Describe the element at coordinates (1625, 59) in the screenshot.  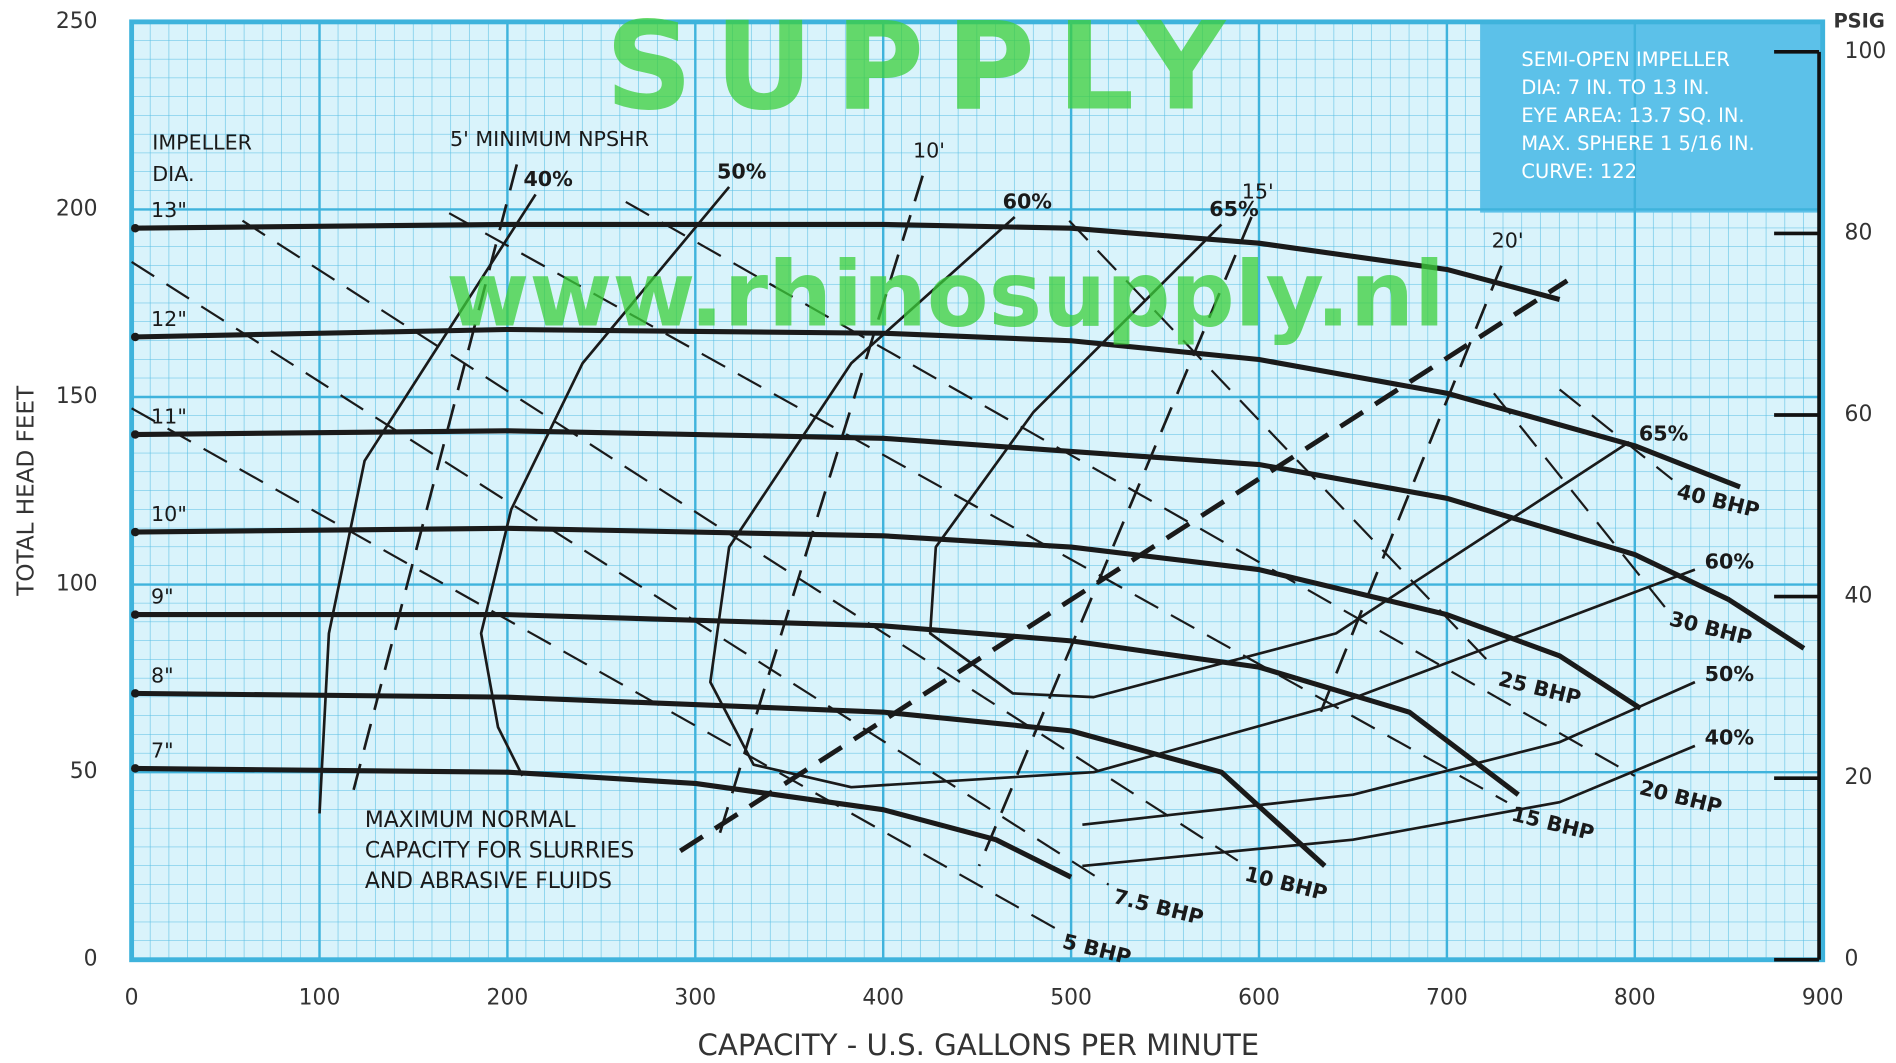
I see `info-box-line: SEMI-OPEN IMPELLER` at that location.